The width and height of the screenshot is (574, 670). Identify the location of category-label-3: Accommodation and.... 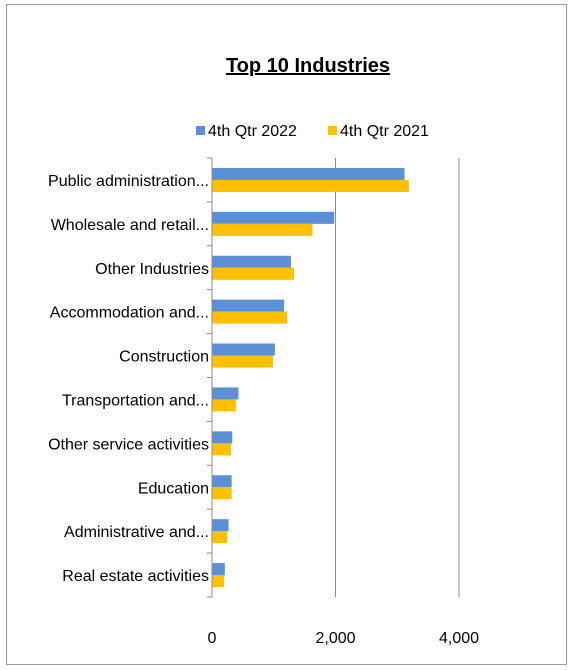
(129, 313).